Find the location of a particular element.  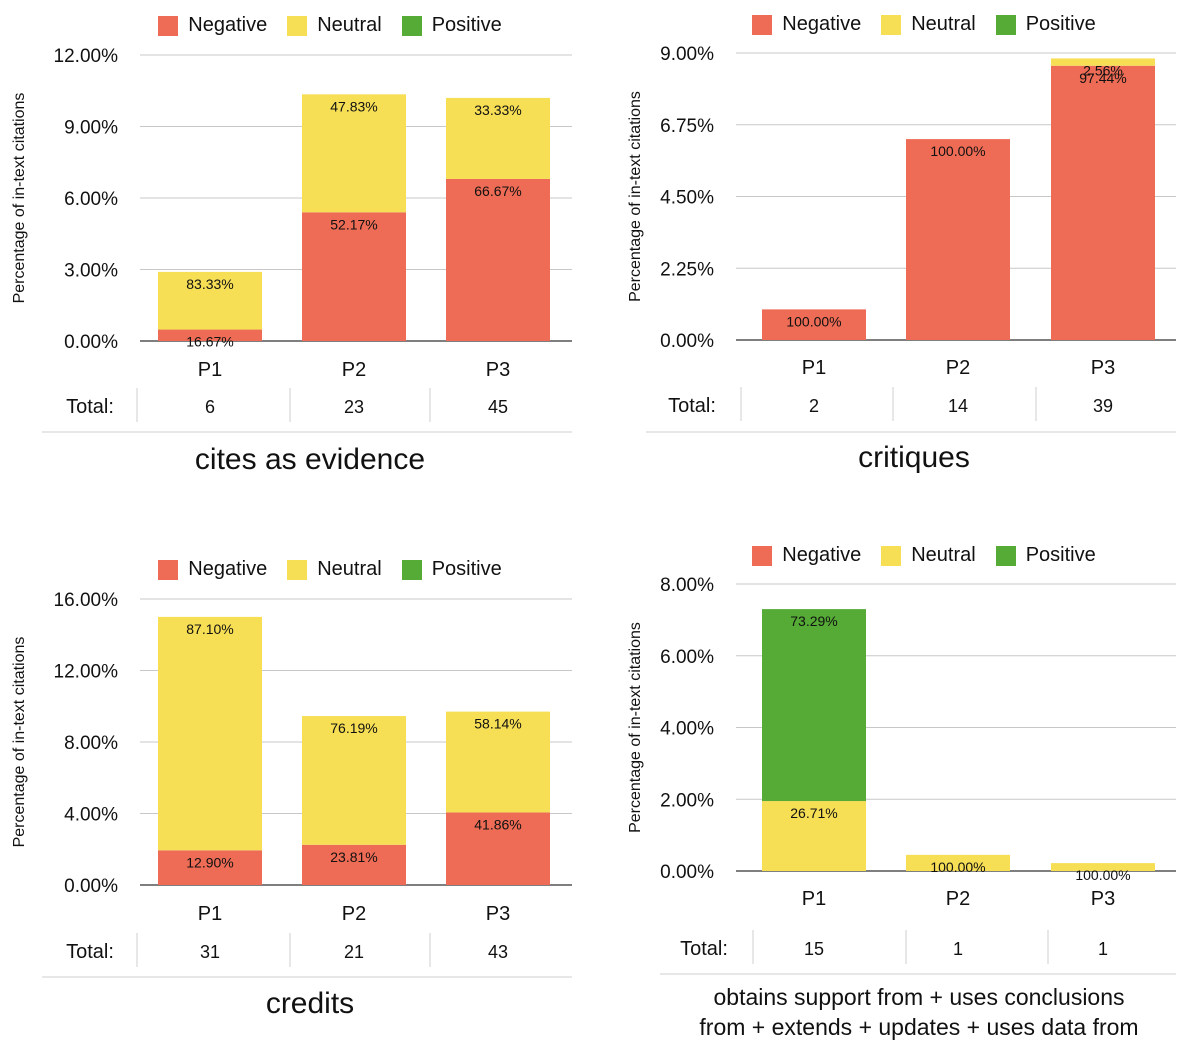

y-tick-label: 2.25% is located at coordinates (687, 269).